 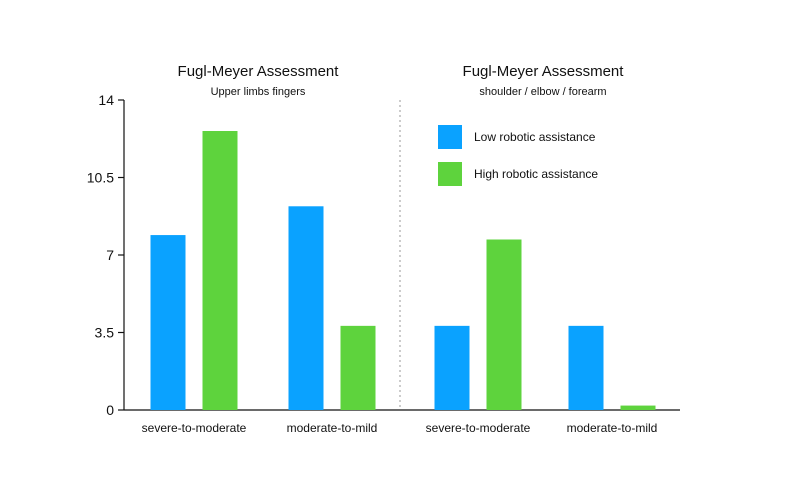 I want to click on bar-panel-1-moderate-to-mild-low-robotic-assistance, so click(x=306, y=308).